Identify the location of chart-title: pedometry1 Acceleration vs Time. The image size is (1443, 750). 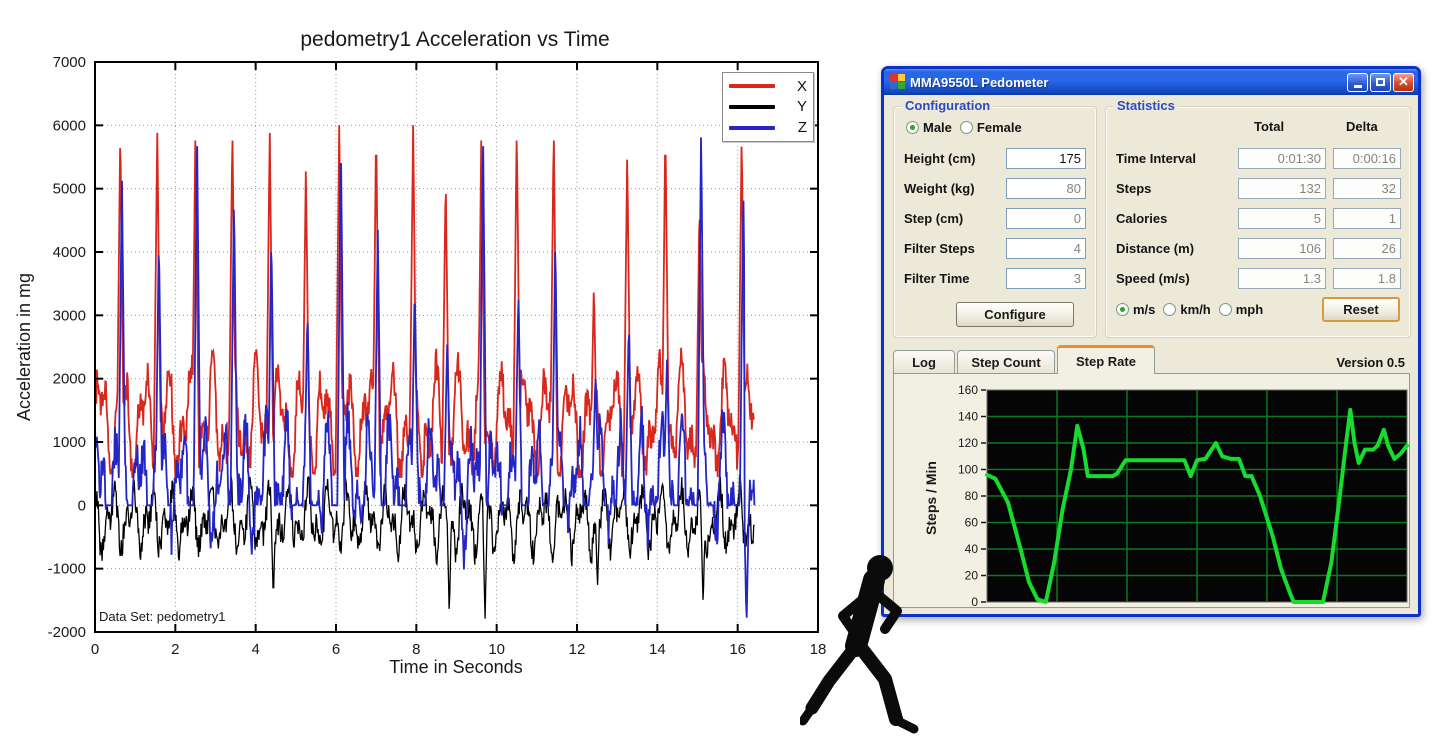
(454, 39).